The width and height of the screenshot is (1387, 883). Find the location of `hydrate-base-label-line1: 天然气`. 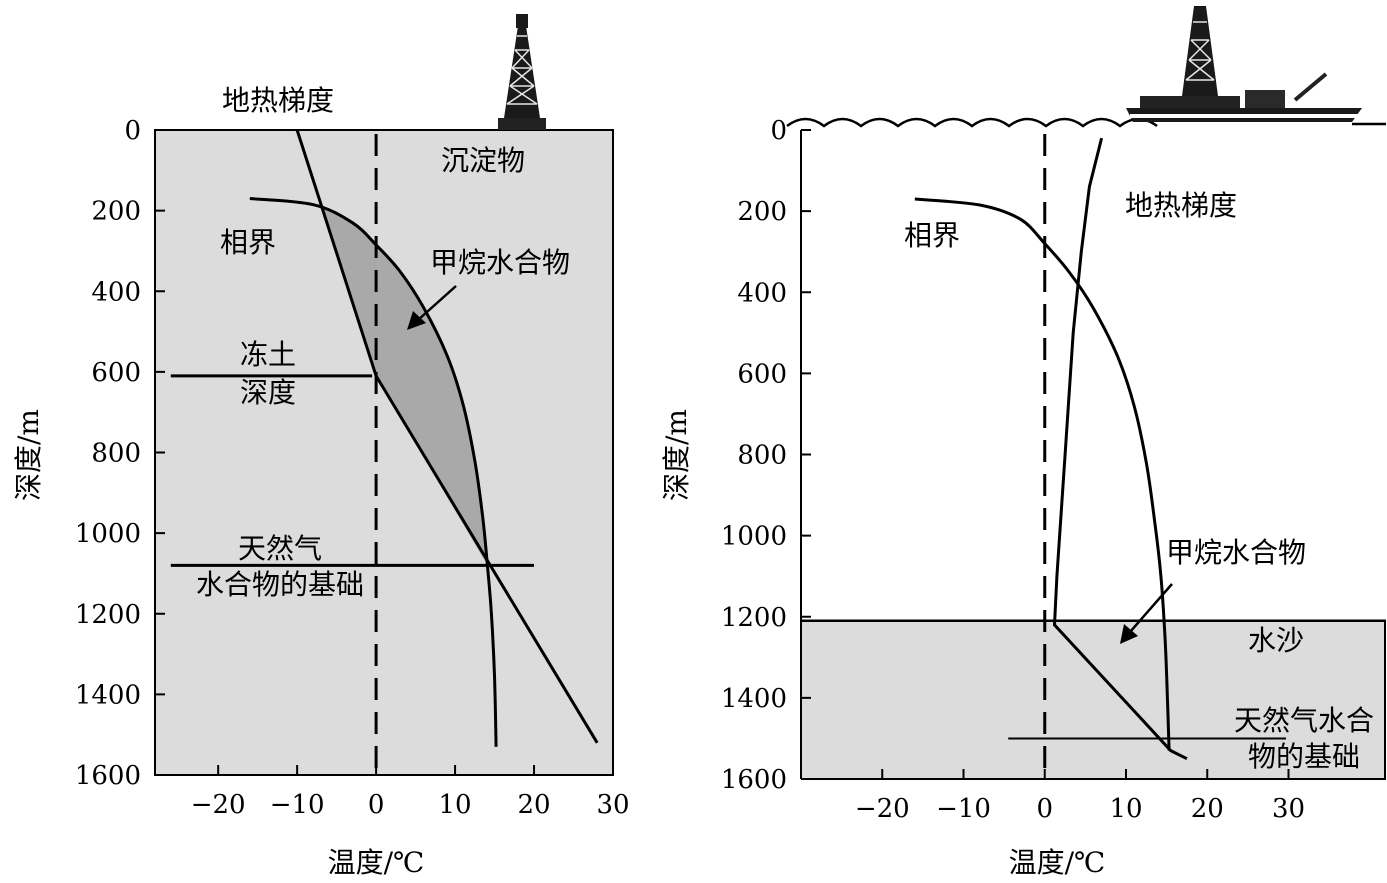

hydrate-base-label-line1: 天然气 is located at coordinates (280, 548).